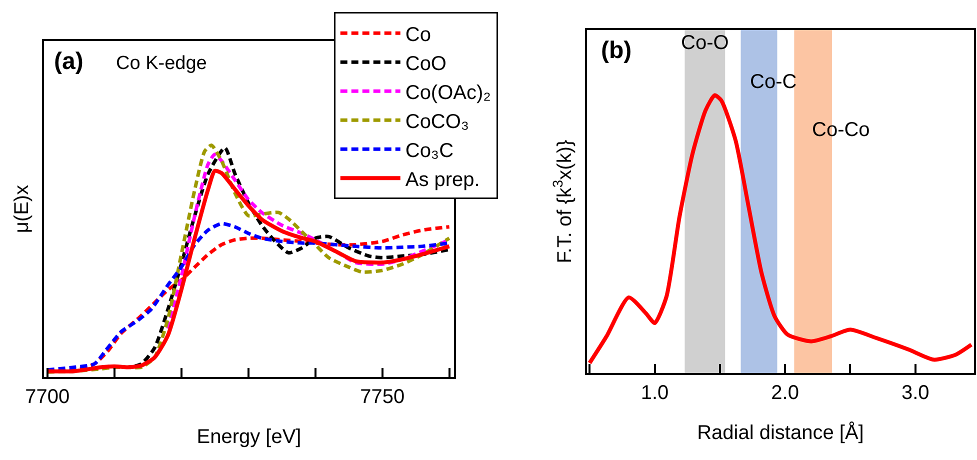  What do you see at coordinates (47, 397) in the screenshot?
I see `x-tick-label: 7700` at bounding box center [47, 397].